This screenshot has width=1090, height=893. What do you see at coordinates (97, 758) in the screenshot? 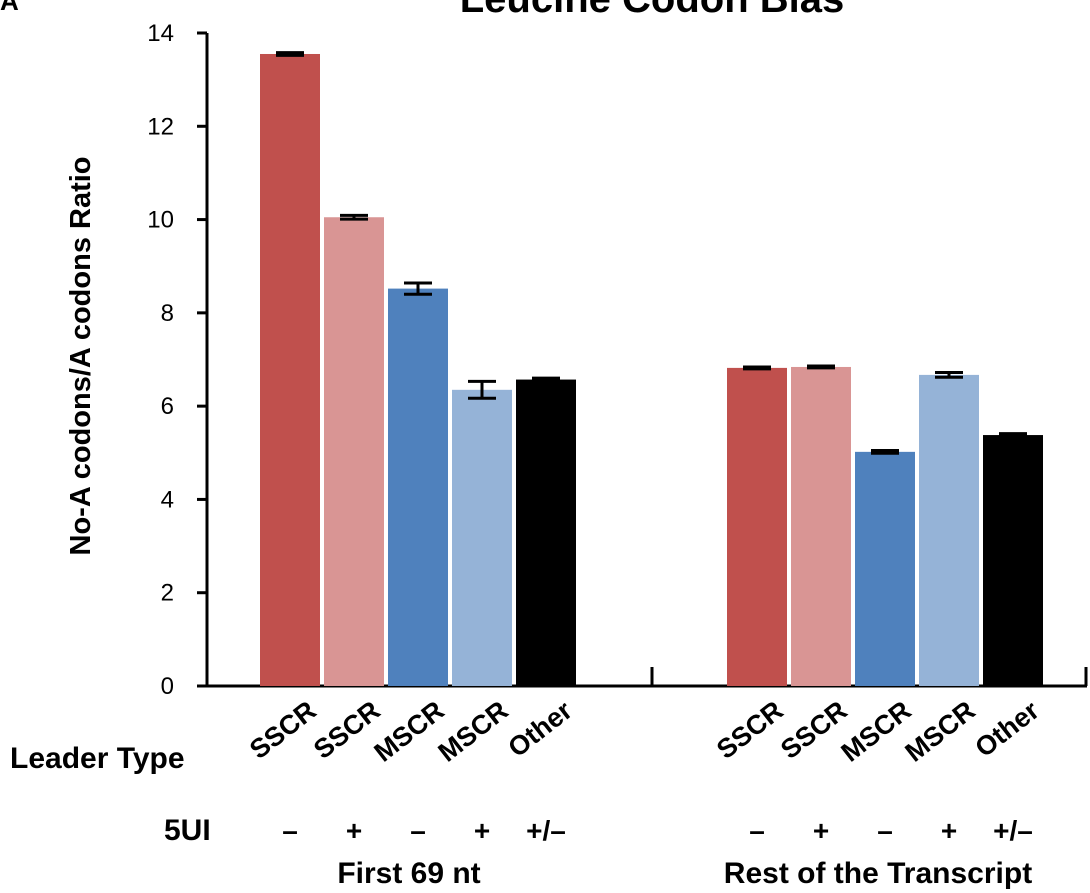
I see `leader-type-label: Leader Type` at bounding box center [97, 758].